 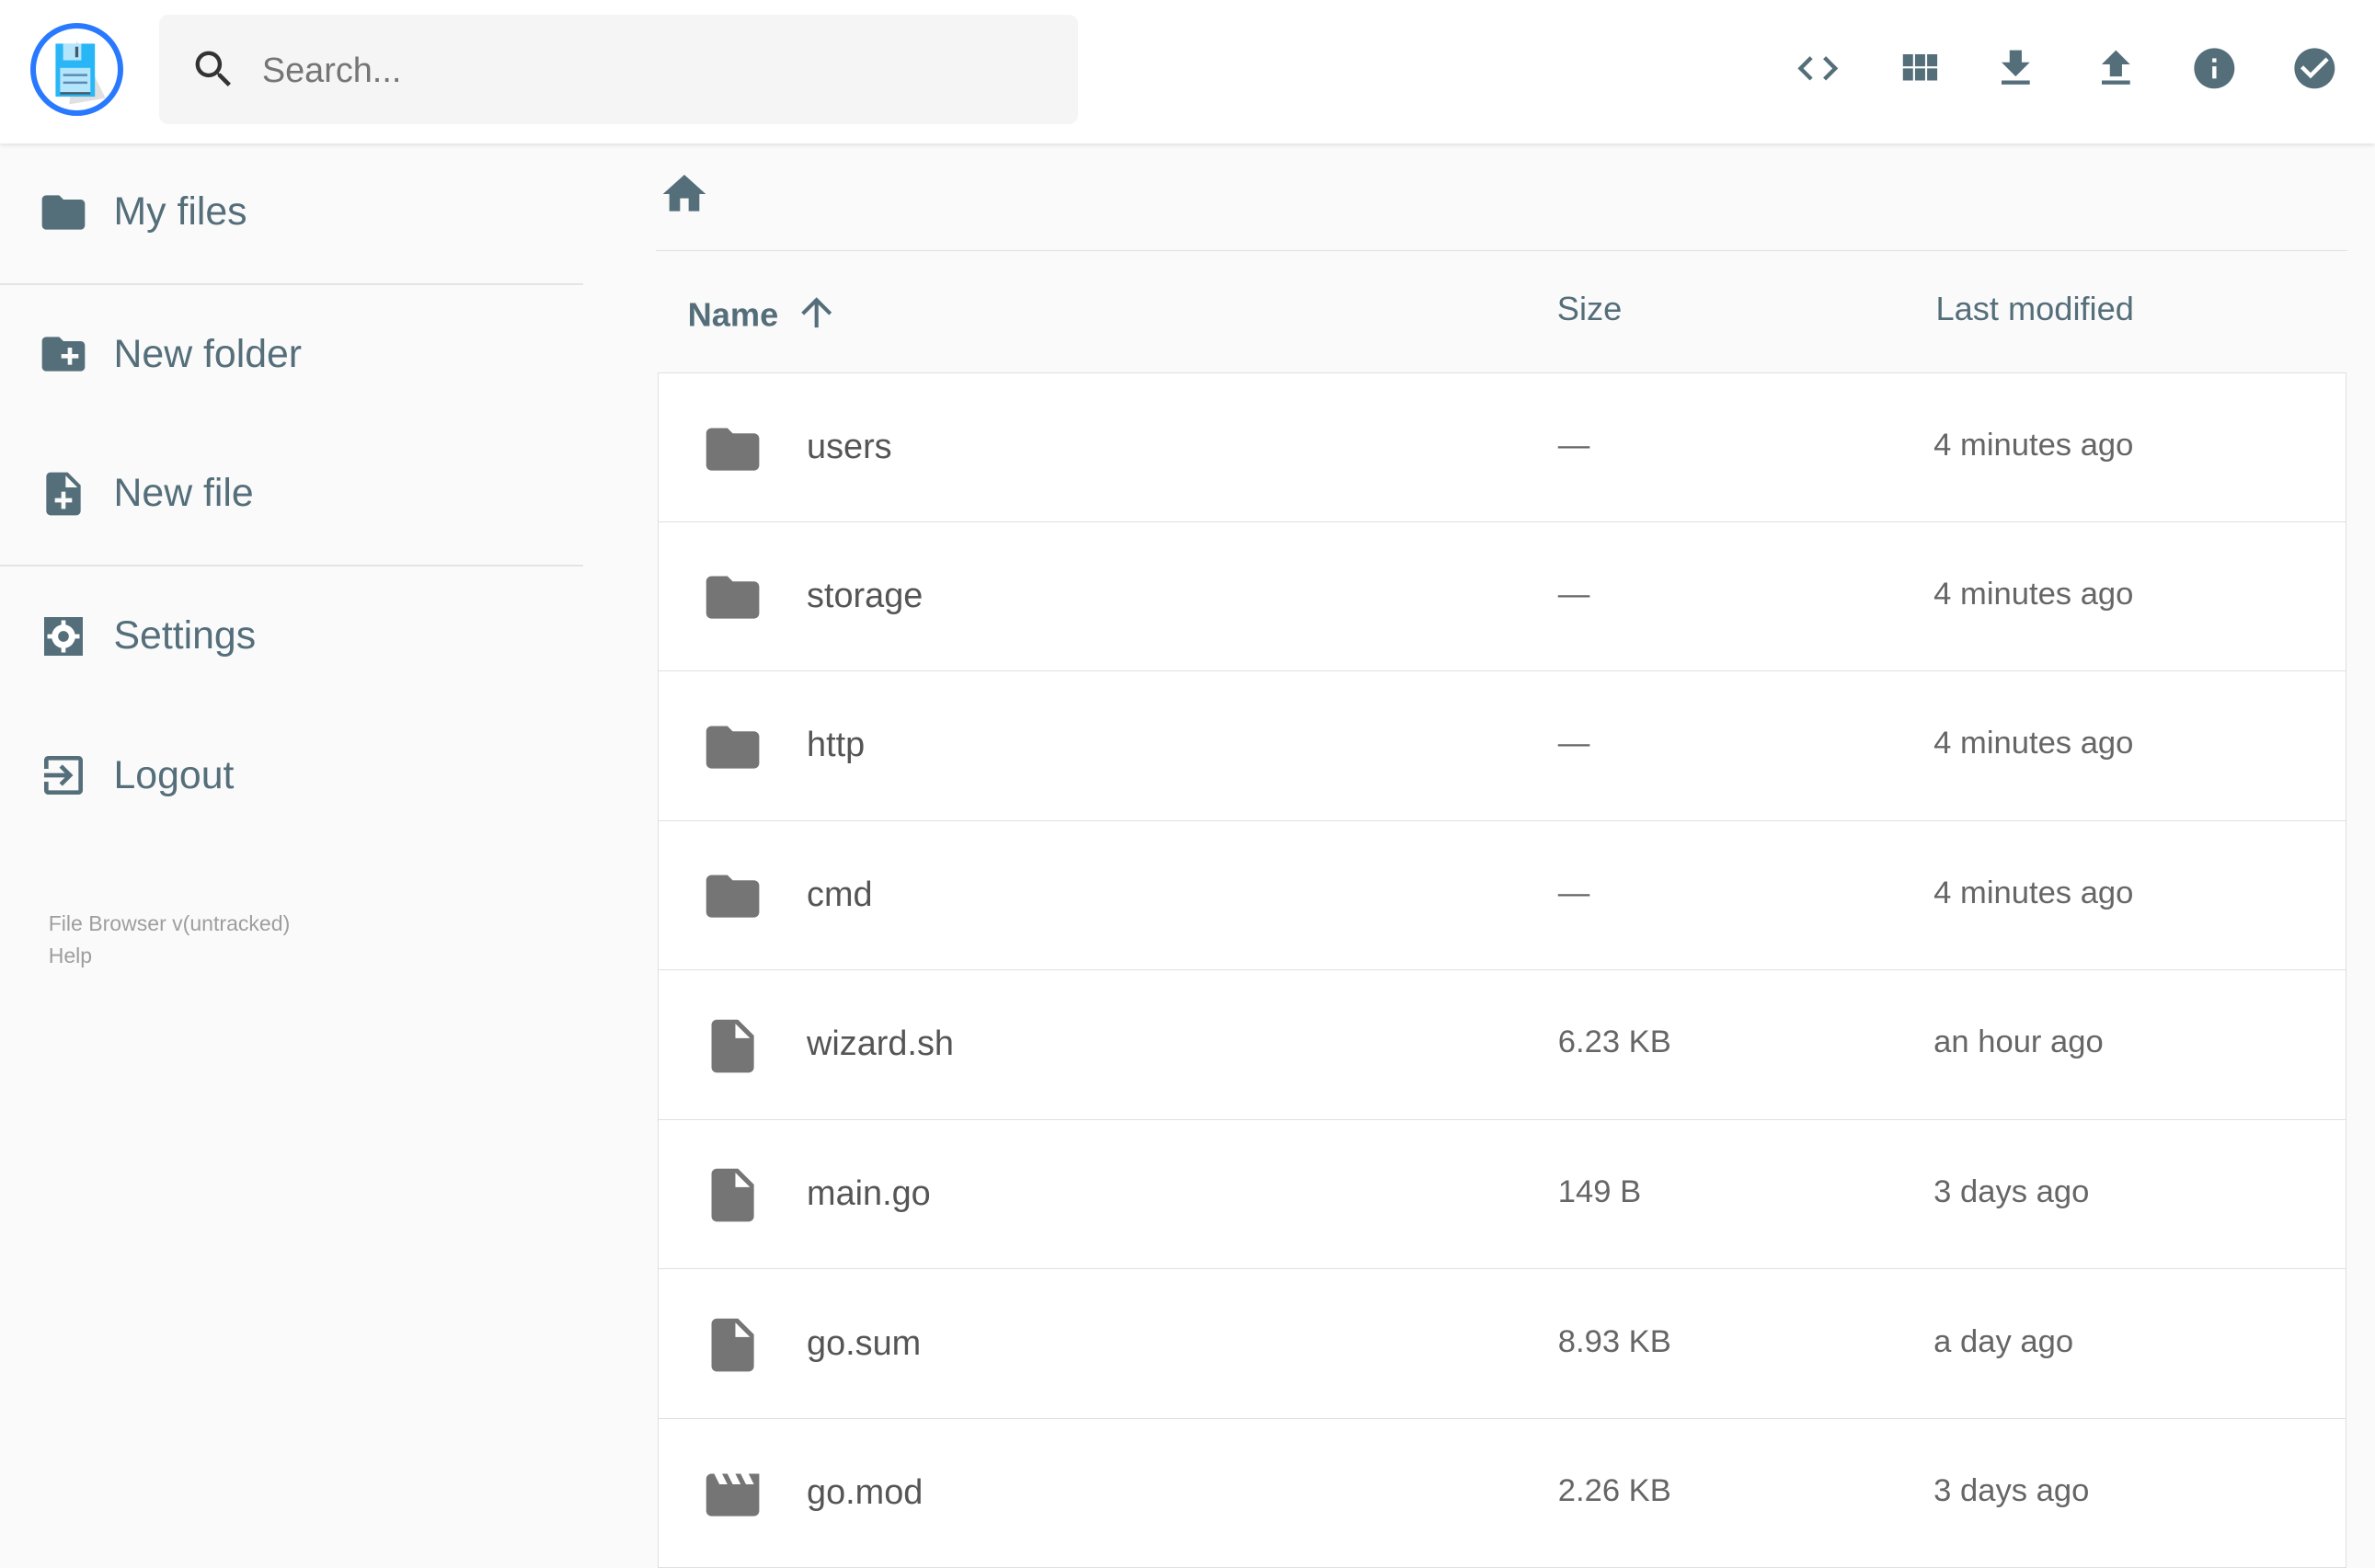 I want to click on file-size: 2.26 KB, so click(x=1614, y=1491).